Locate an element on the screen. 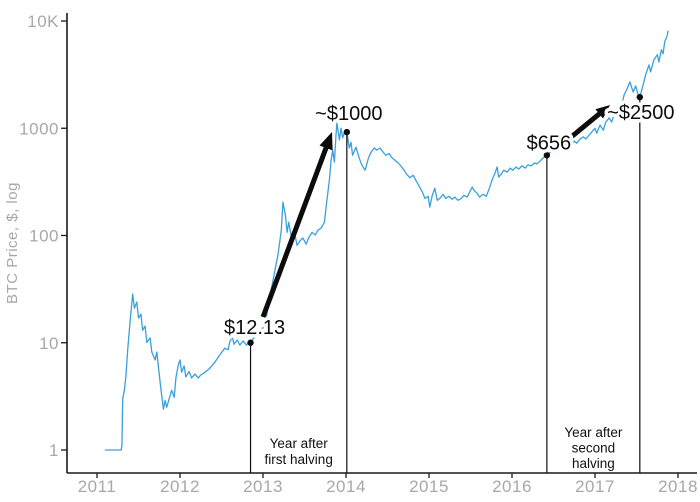  y-tick-label-100: 100 is located at coordinates (44, 236).